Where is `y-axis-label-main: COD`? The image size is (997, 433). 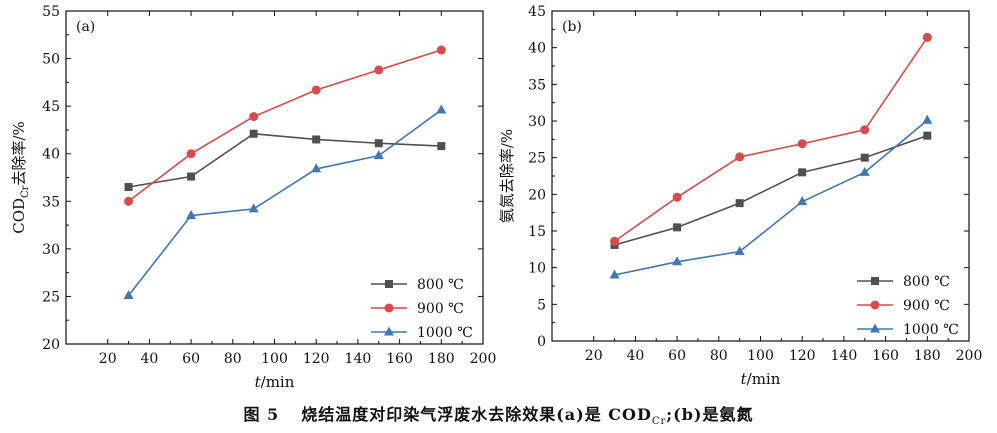 y-axis-label-main: COD is located at coordinates (19, 216).